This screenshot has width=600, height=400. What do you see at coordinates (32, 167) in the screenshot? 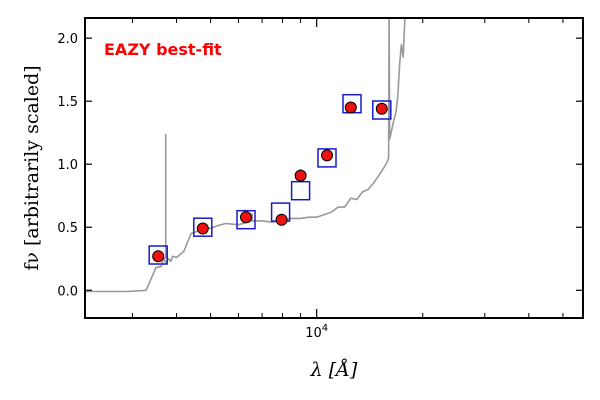
I see `y-axis-title: fν [arbitrarily scaled]` at bounding box center [32, 167].